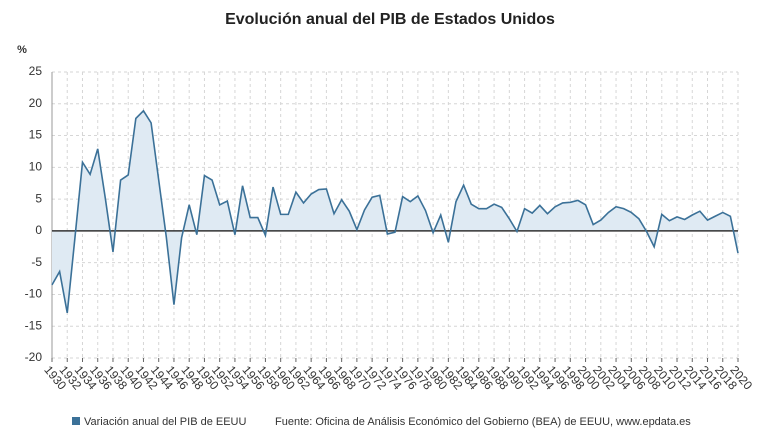  I want to click on y-tick-label: 25, so click(36, 71).